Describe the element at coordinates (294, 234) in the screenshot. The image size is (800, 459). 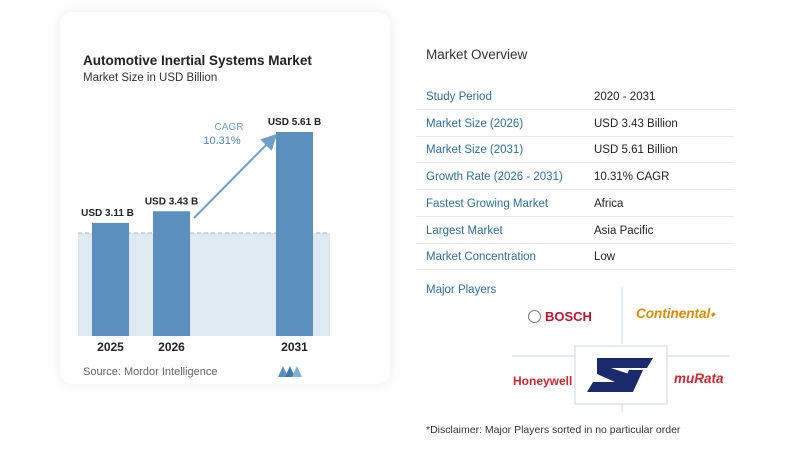
I see `bar-2031` at that location.